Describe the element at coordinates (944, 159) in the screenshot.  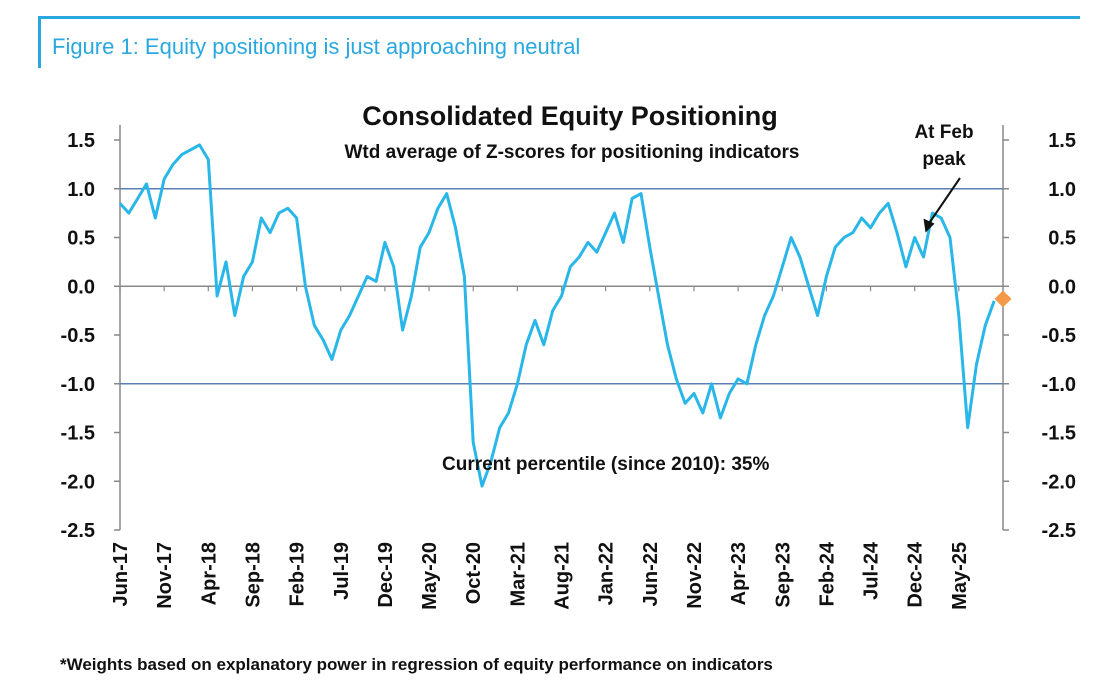
I see `annotation-feb-peak-line-2: peak` at that location.